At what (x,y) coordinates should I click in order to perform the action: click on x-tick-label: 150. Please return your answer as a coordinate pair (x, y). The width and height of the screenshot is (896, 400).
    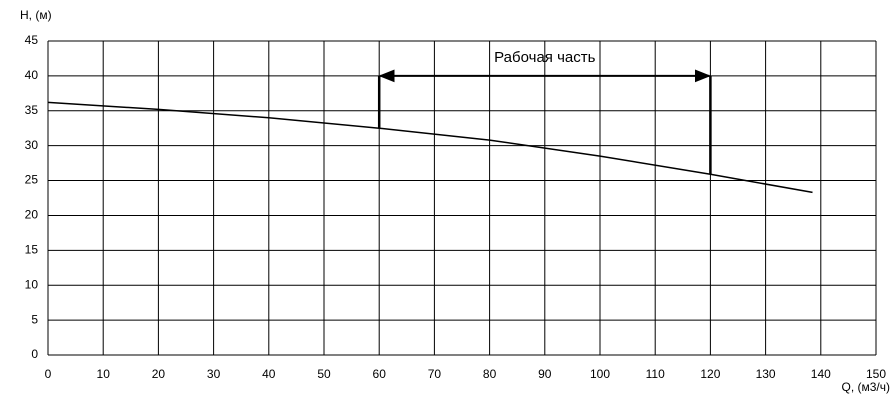
    Looking at the image, I should click on (876, 374).